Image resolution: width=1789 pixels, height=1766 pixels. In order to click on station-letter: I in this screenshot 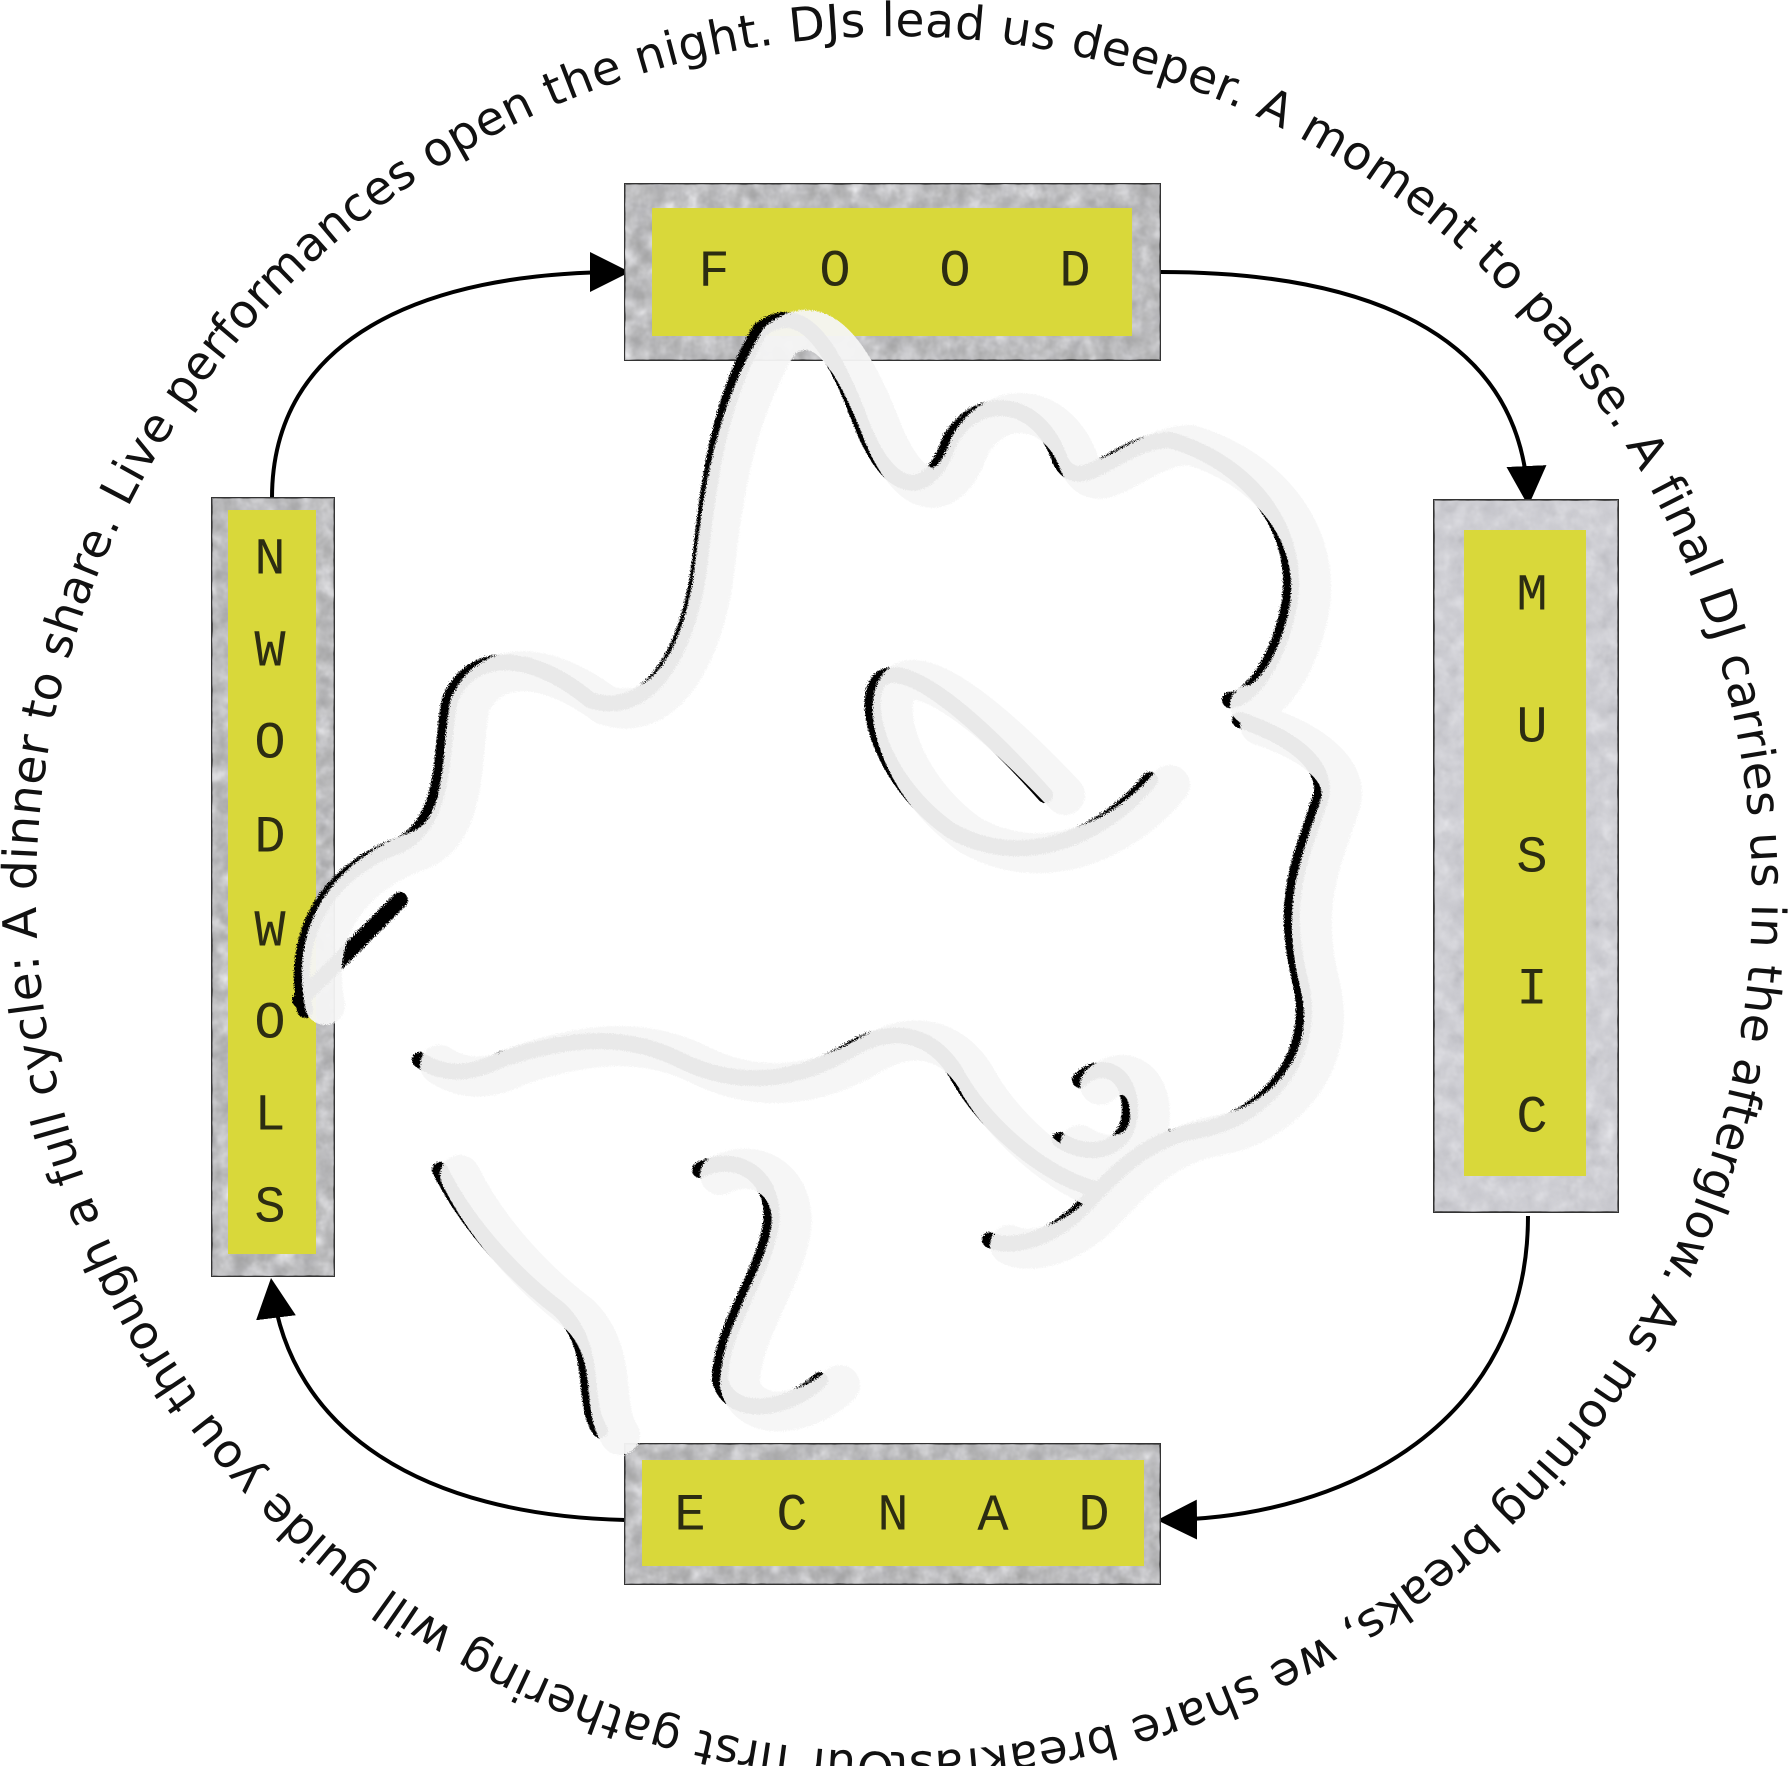, I will do `click(1531, 990)`.